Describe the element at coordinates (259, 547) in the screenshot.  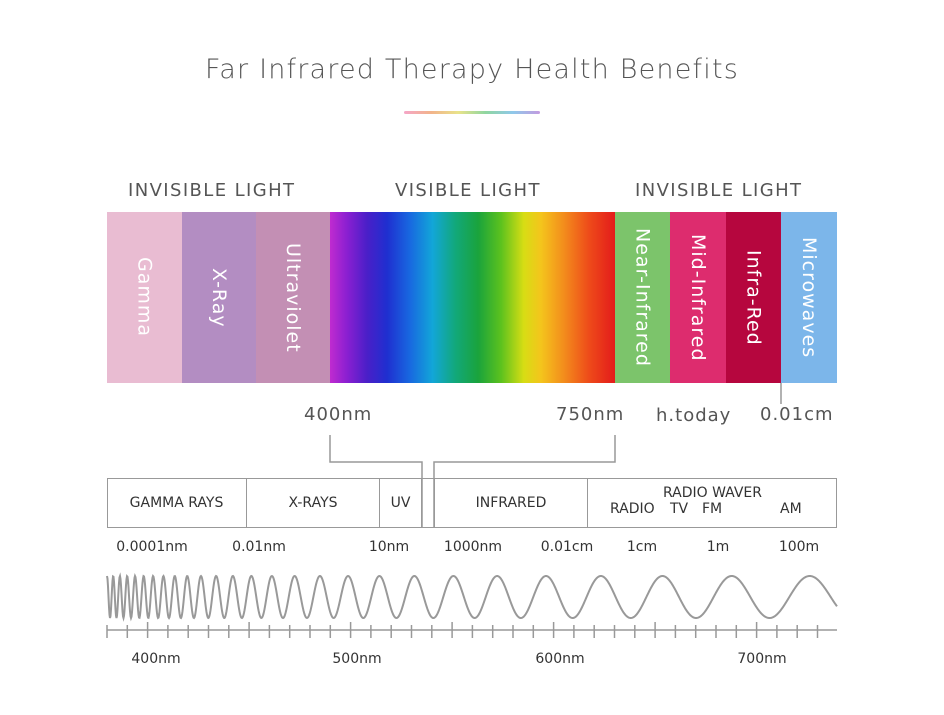
I see `tick-0.01nm: 0.01nm` at that location.